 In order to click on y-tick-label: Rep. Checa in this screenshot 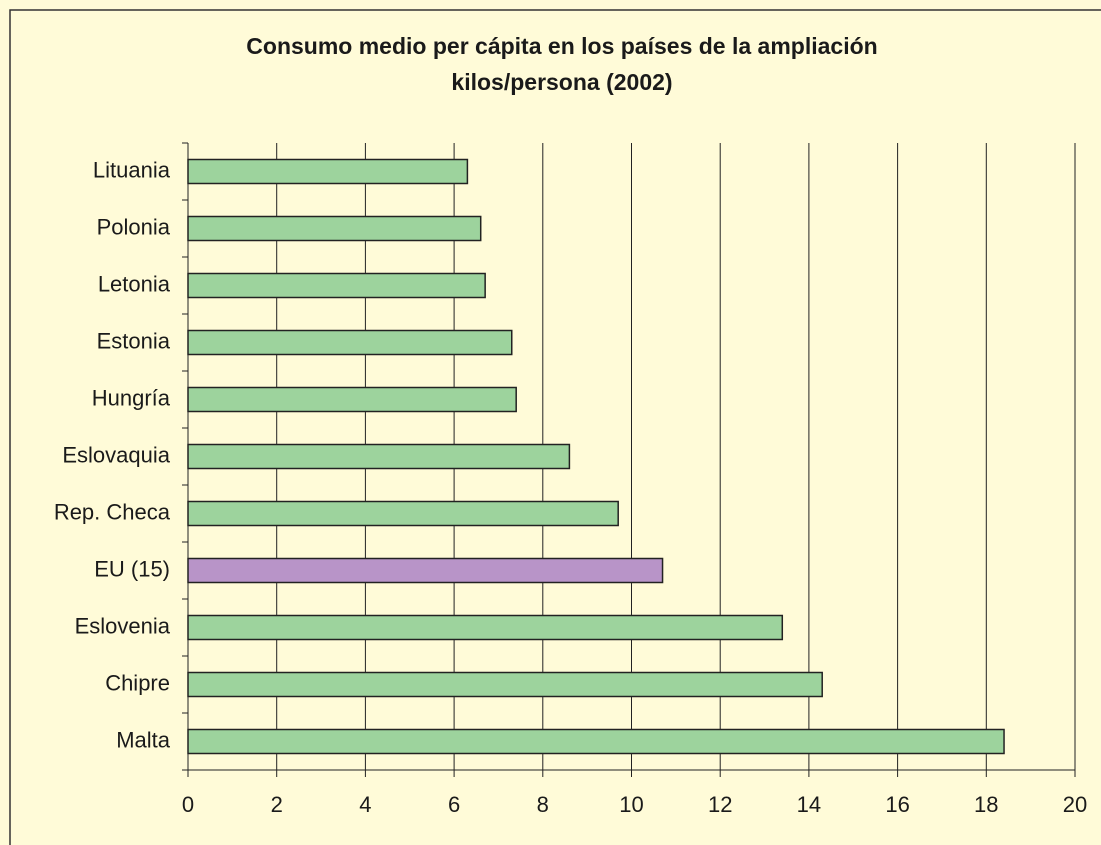, I will do `click(112, 511)`.